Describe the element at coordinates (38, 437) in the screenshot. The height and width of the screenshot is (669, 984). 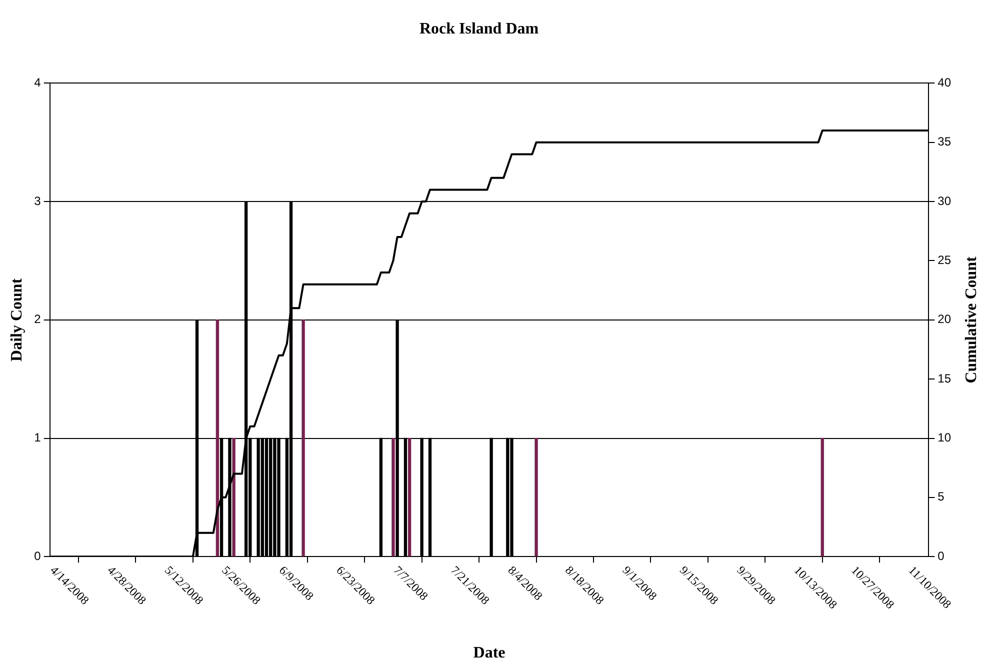
I see `y-tick-label: 1` at that location.